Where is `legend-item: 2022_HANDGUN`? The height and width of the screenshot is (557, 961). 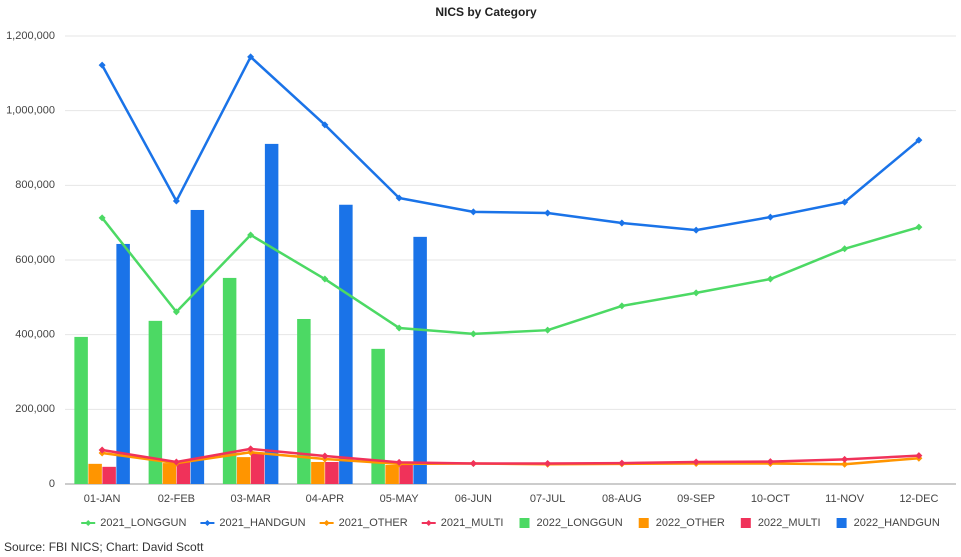 legend-item: 2022_HANDGUN is located at coordinates (888, 523).